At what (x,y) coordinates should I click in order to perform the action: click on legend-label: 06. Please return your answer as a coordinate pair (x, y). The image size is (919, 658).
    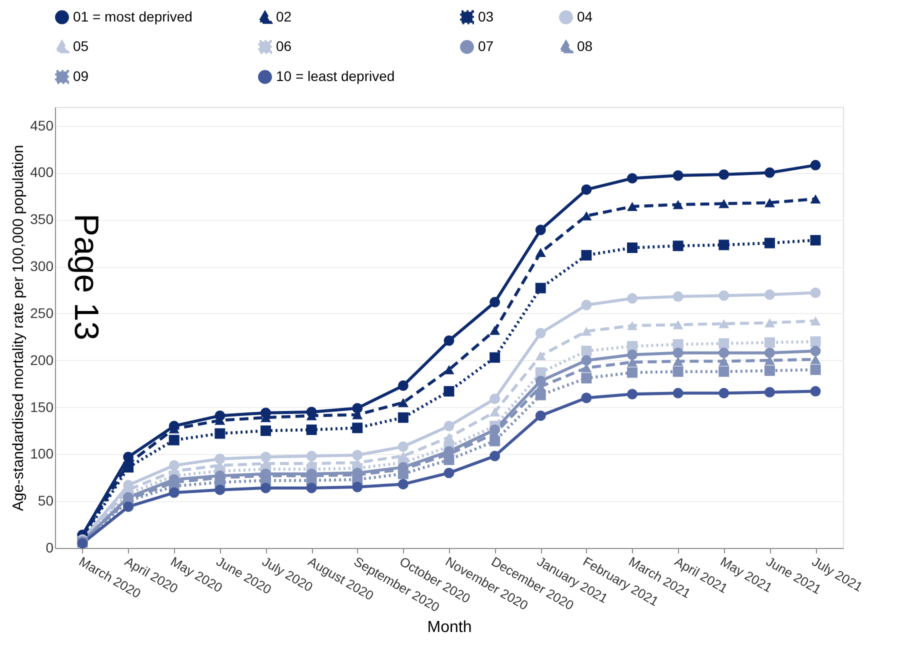
    Looking at the image, I should click on (284, 46).